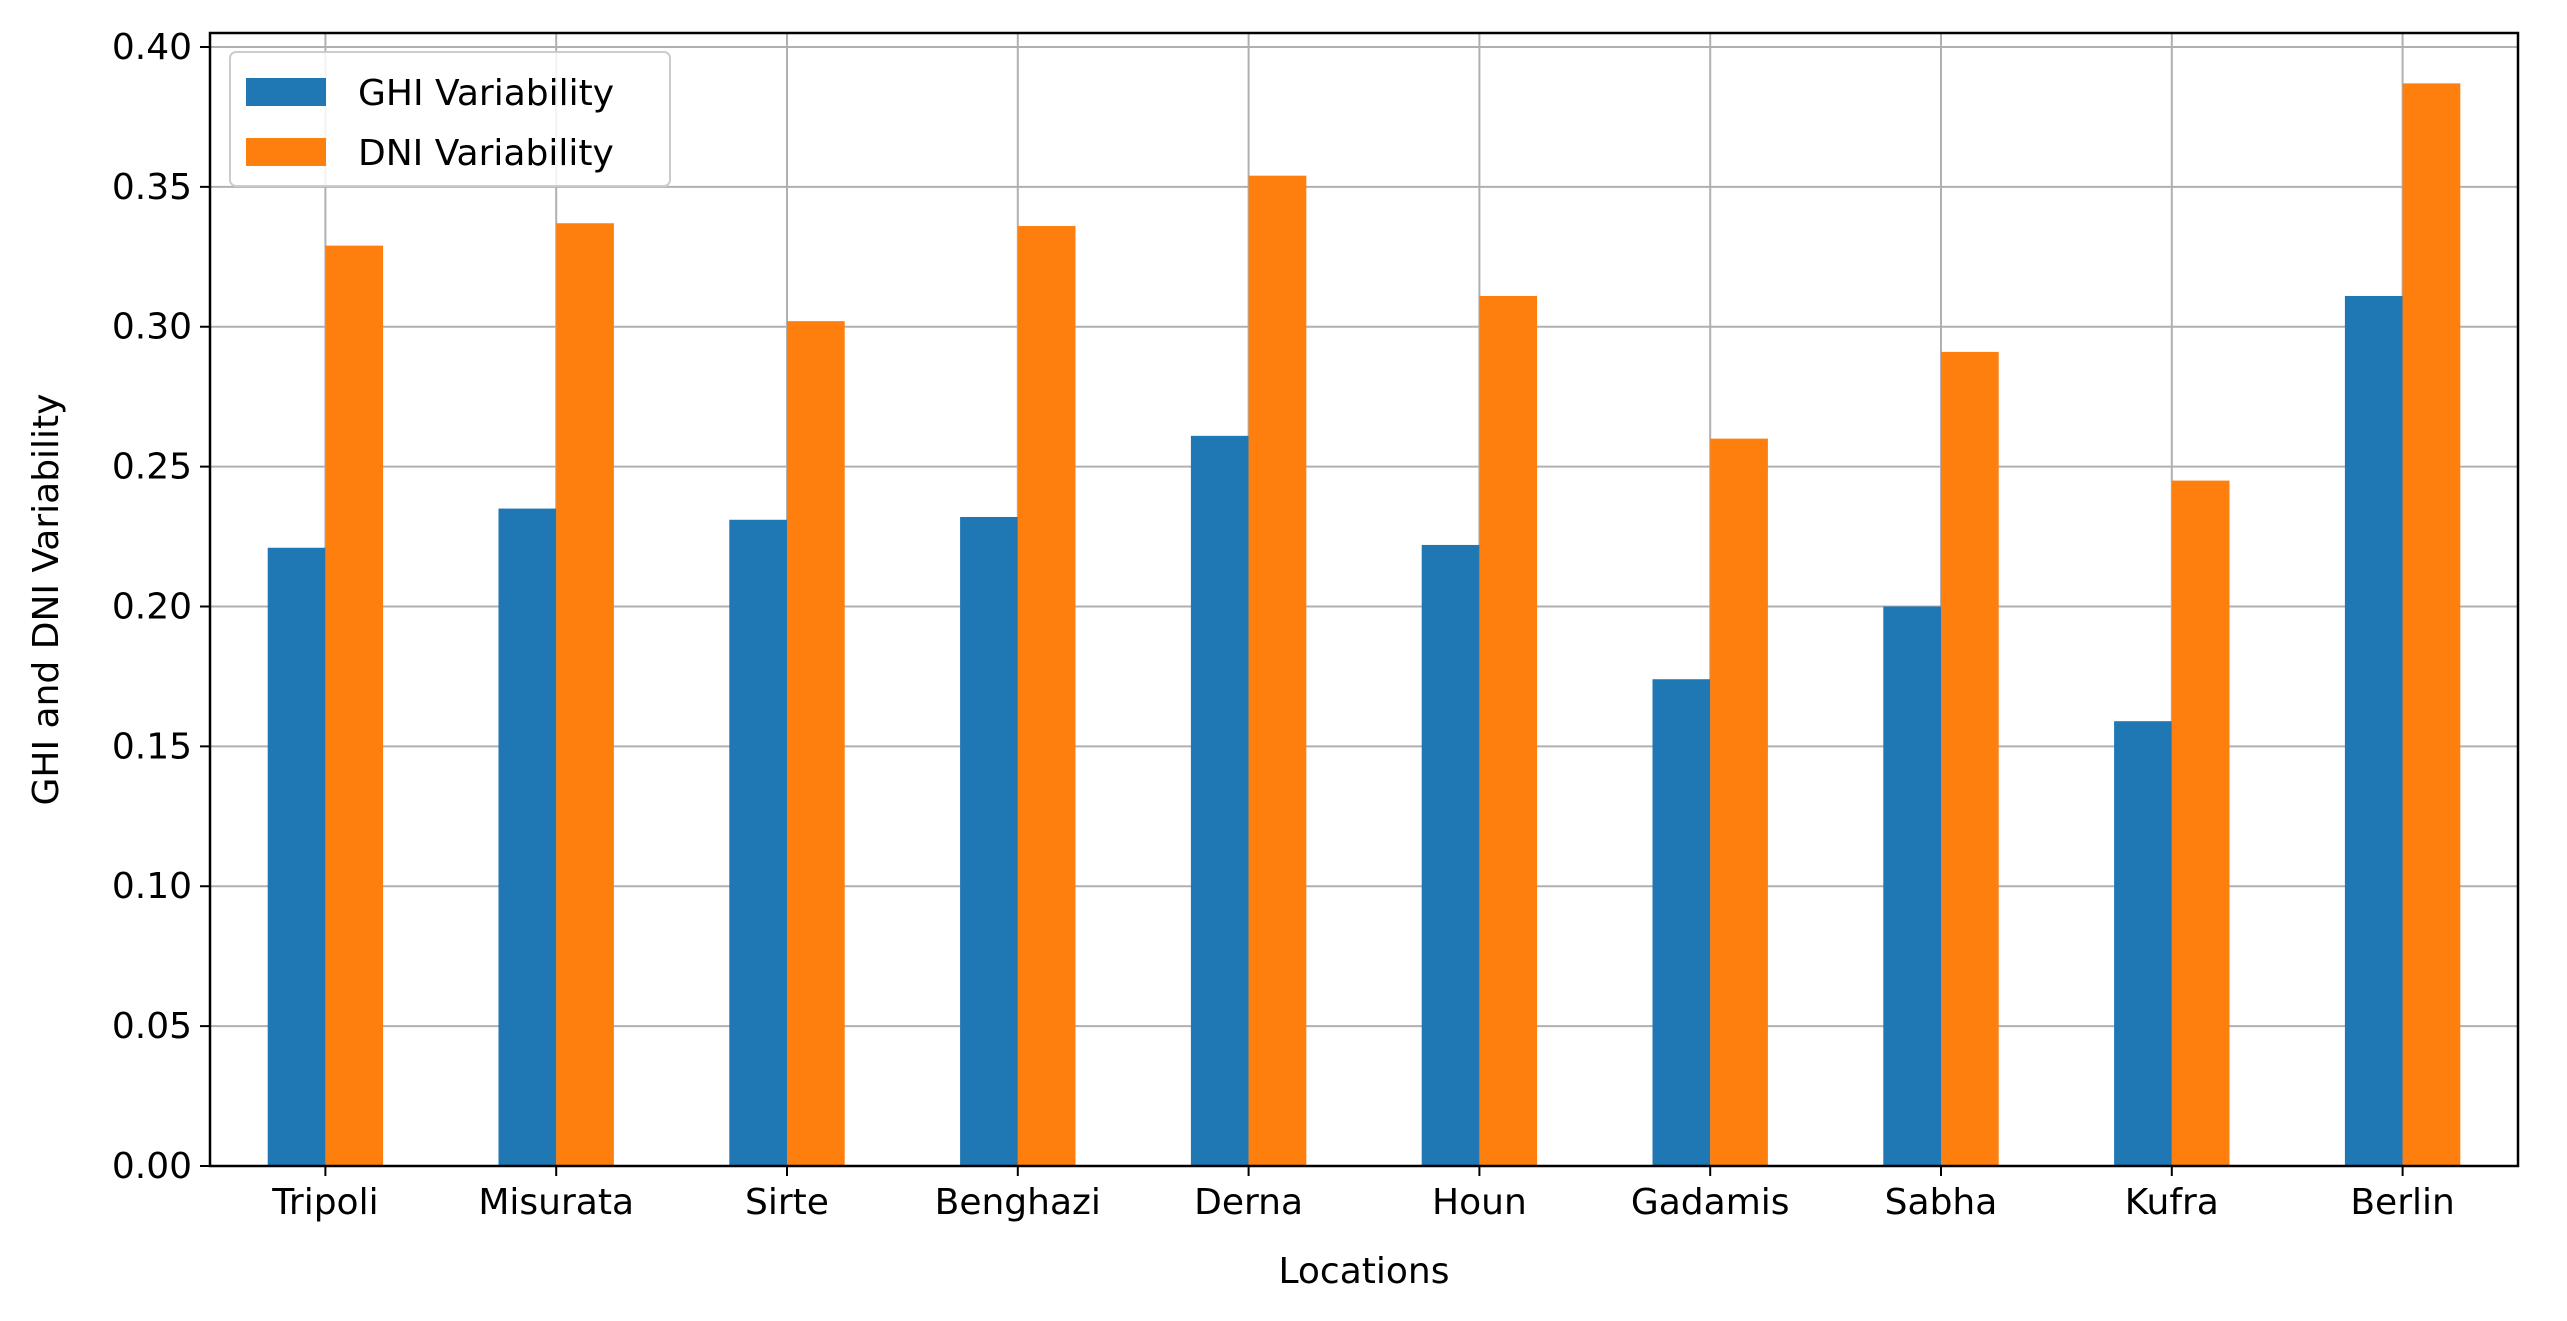 The height and width of the screenshot is (1321, 2567). I want to click on bar-dni-benghazi, so click(1046, 696).